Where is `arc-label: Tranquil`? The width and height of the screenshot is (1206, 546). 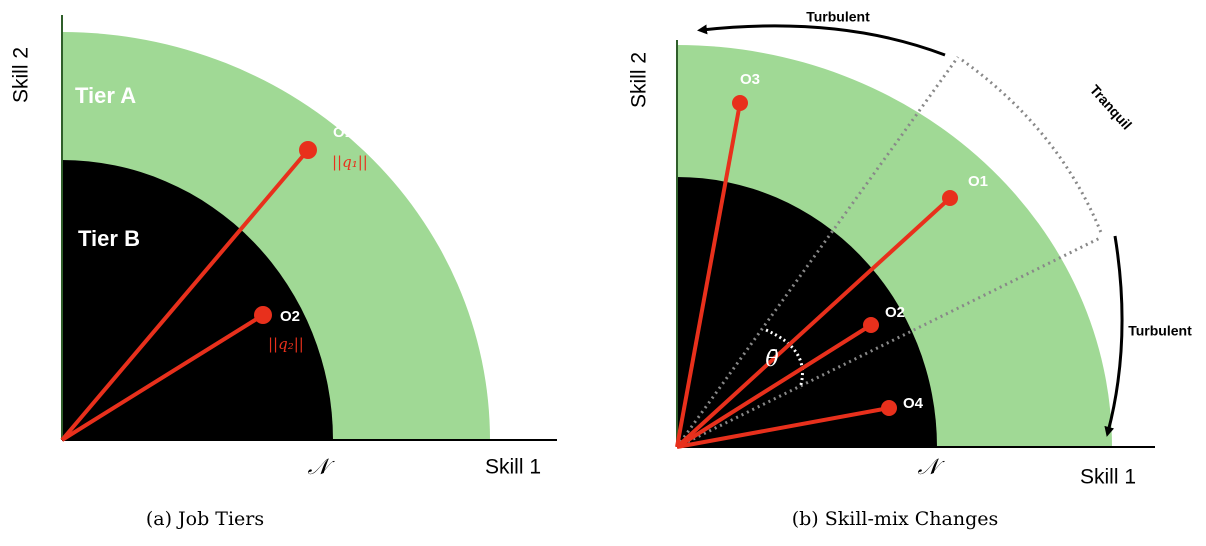 arc-label: Tranquil is located at coordinates (1111, 107).